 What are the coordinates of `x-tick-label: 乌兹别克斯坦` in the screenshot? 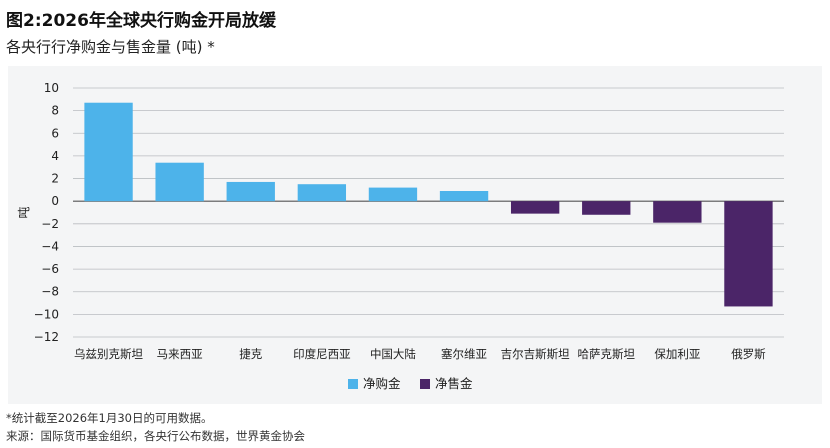 It's located at (108, 354).